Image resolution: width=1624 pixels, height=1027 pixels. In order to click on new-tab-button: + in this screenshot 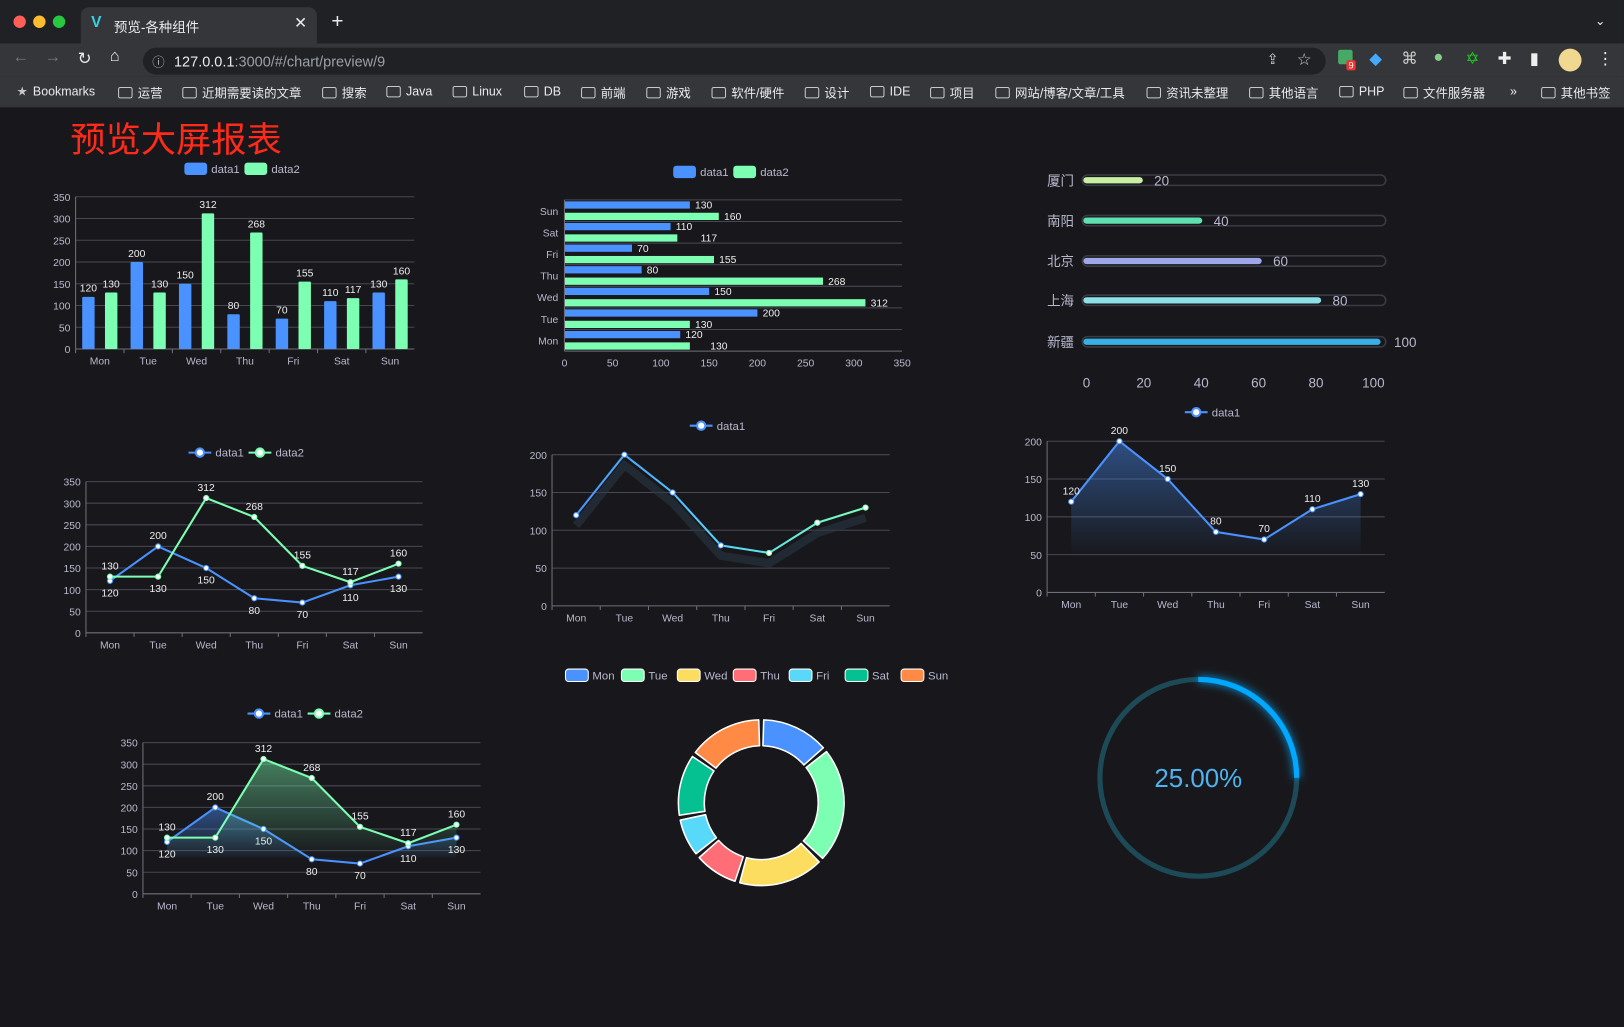, I will do `click(337, 22)`.